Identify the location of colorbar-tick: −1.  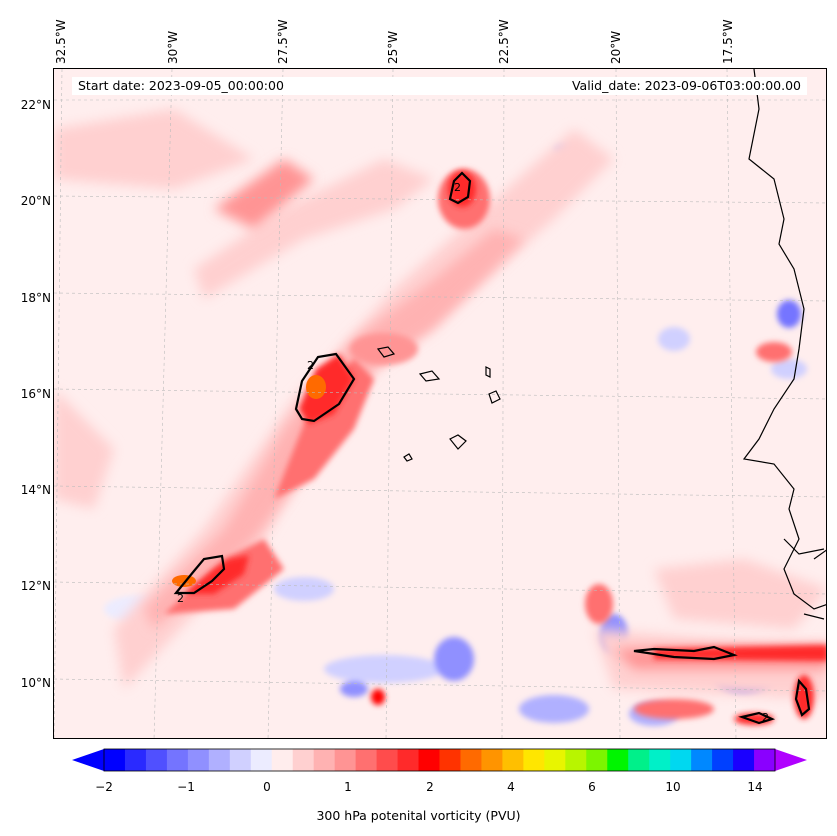
(186, 787).